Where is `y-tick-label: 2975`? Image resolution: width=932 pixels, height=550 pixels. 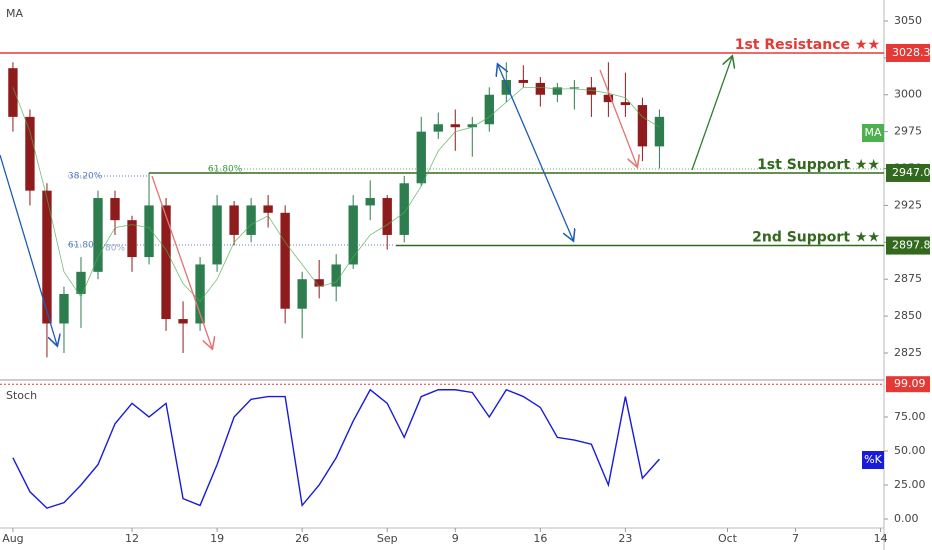
y-tick-label: 2975 is located at coordinates (908, 131).